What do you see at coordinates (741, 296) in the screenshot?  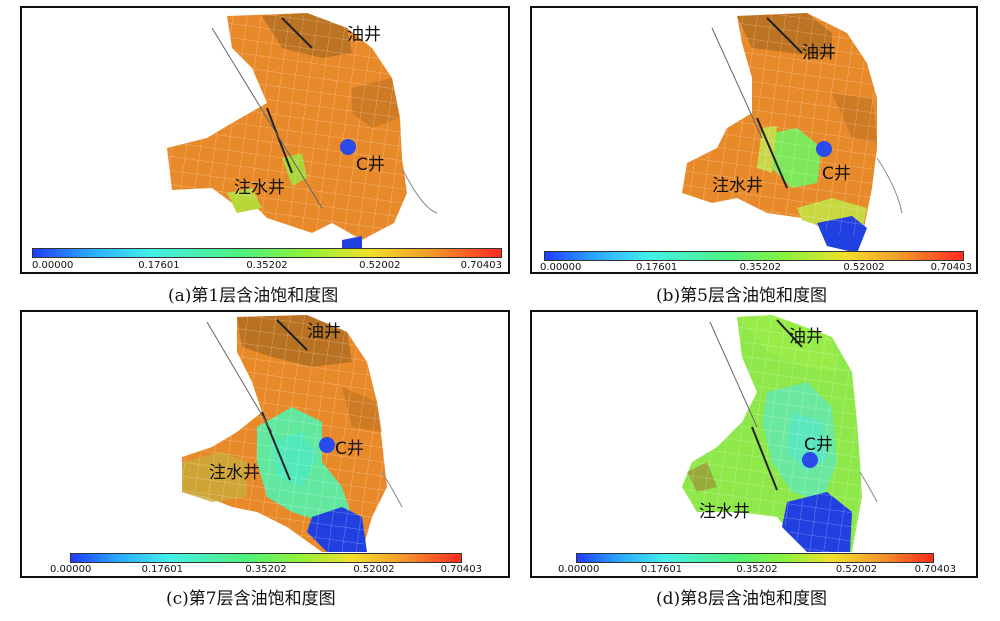 I see `caption-b: (b)第5层含油饱和度图` at bounding box center [741, 296].